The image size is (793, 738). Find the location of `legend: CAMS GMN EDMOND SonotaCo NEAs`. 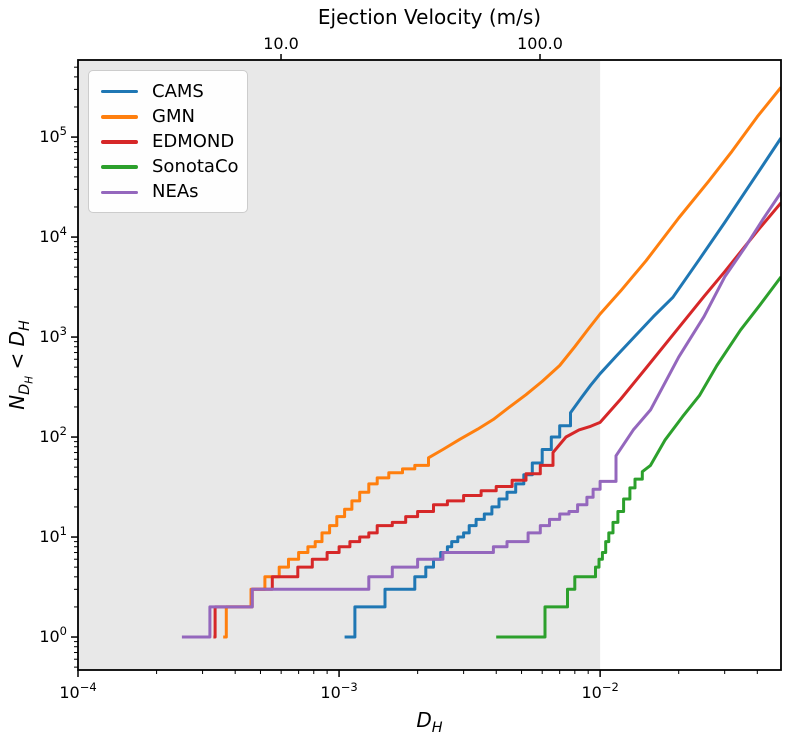

legend: CAMS GMN EDMOND SonotaCo NEAs is located at coordinates (168, 141).